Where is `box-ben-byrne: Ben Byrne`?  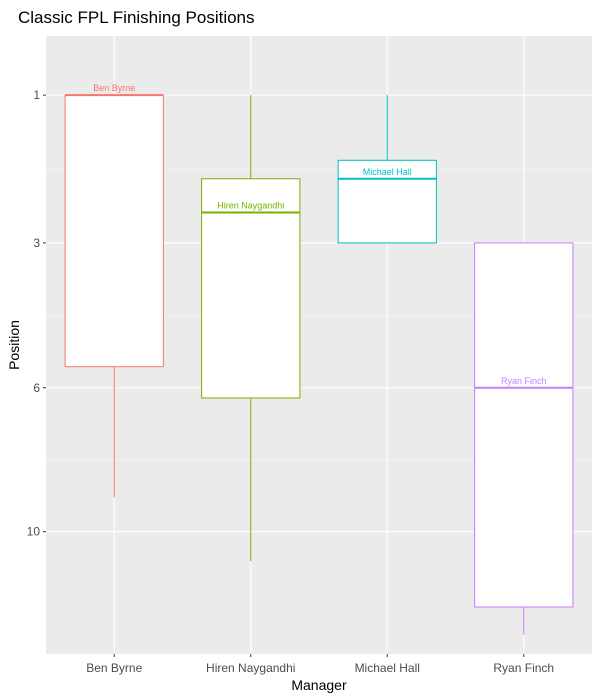
box-ben-byrne: Ben Byrne is located at coordinates (114, 290).